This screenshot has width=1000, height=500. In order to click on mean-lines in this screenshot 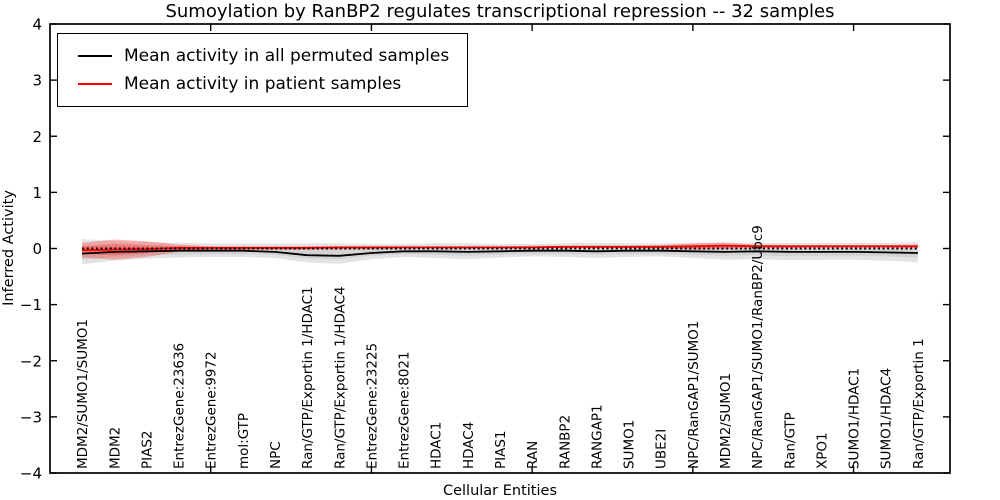, I will do `click(500, 250)`.